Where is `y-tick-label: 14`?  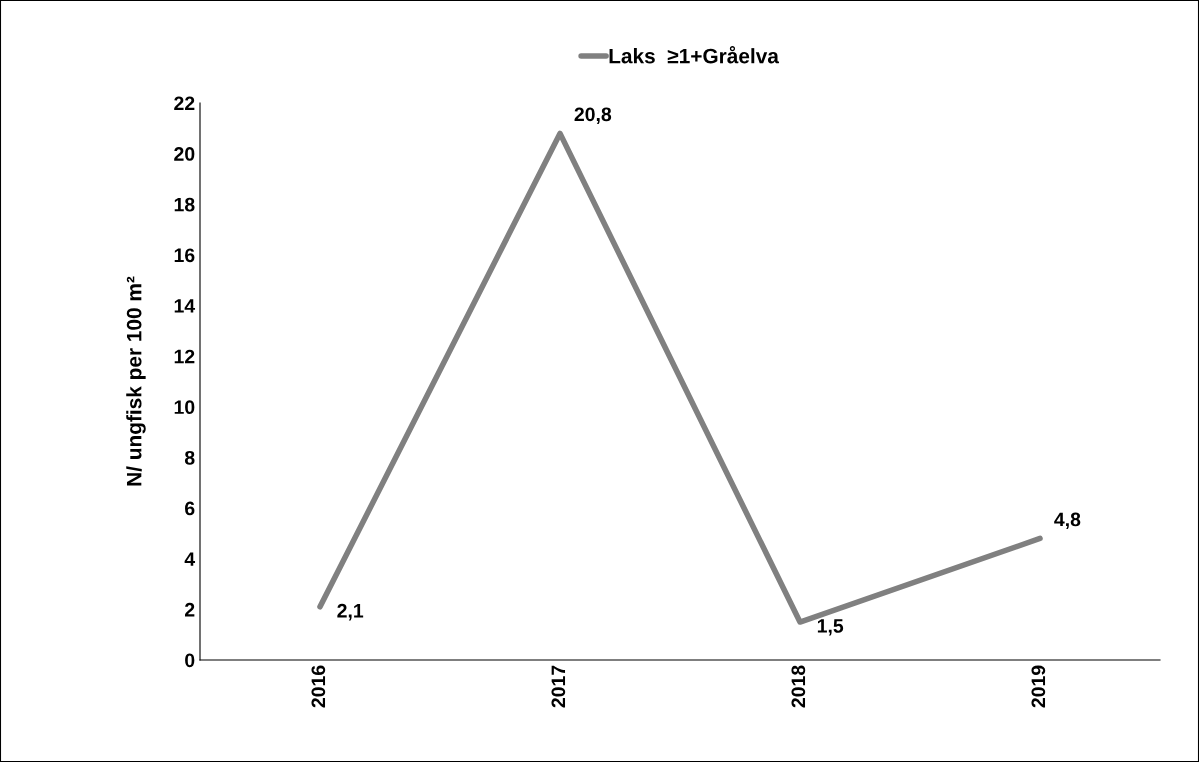
y-tick-label: 14 is located at coordinates (185, 306).